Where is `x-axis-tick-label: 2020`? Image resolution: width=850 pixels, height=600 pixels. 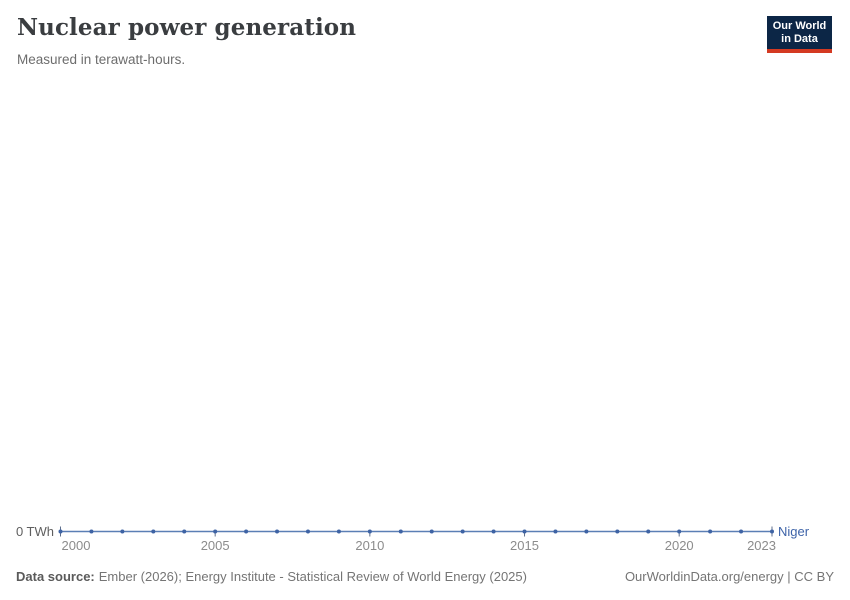 x-axis-tick-label: 2020 is located at coordinates (679, 545).